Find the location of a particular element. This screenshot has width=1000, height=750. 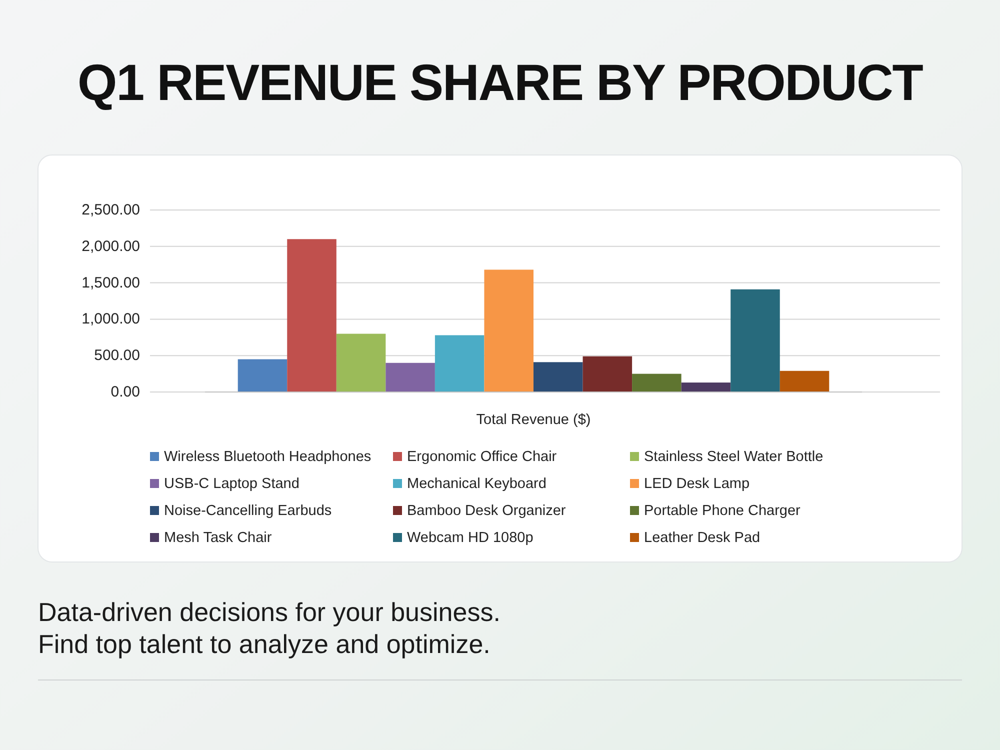

legend-label: Mesh Task Chair is located at coordinates (218, 538).